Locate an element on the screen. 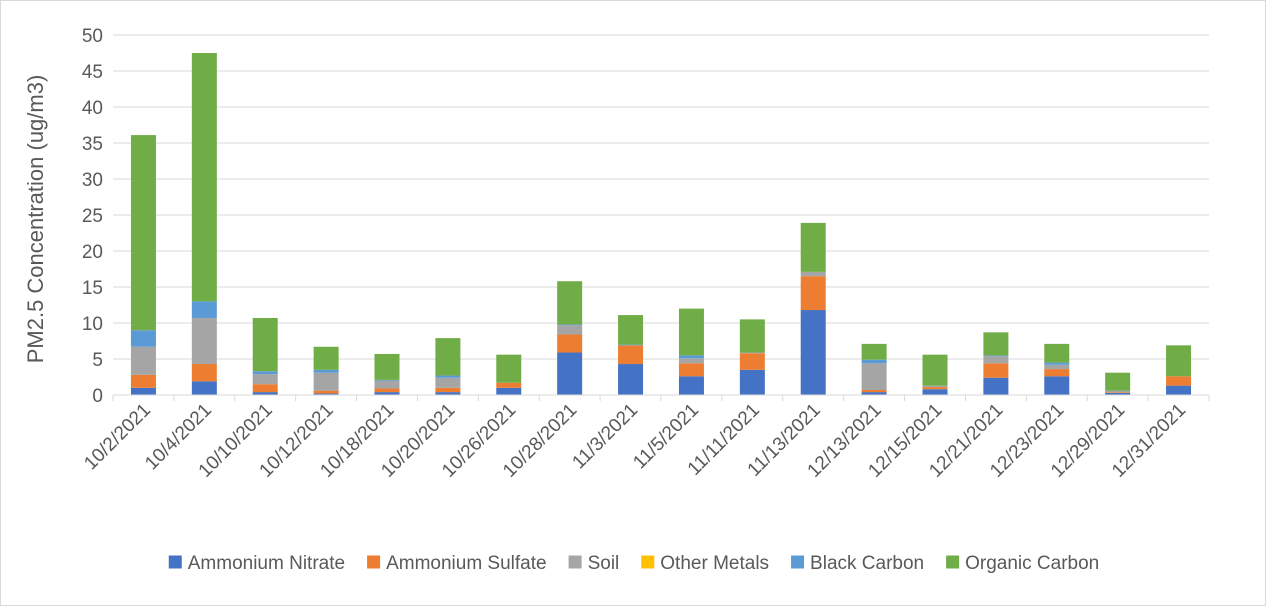  legend-item-other-metals: Other Metals is located at coordinates (705, 563).